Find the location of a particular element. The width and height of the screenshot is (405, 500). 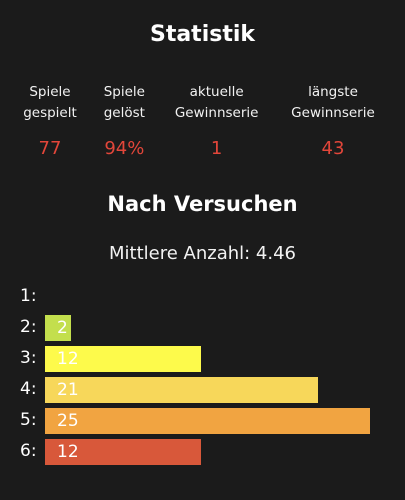

stat-games-solved: Spiele gelöst 94% is located at coordinates (124, 120).